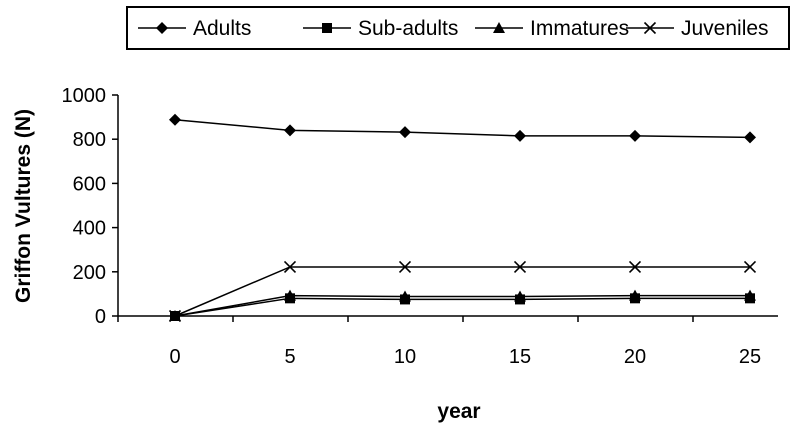  I want to click on y-tick-label: 0, so click(100, 317).